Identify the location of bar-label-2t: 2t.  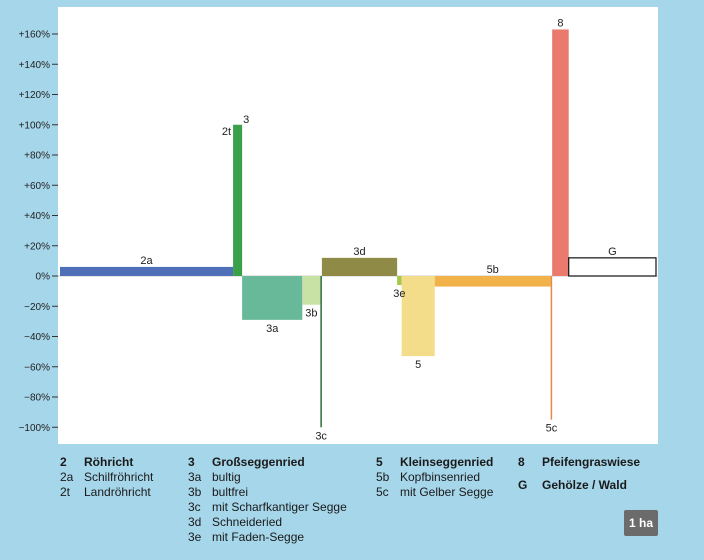
(226, 132).